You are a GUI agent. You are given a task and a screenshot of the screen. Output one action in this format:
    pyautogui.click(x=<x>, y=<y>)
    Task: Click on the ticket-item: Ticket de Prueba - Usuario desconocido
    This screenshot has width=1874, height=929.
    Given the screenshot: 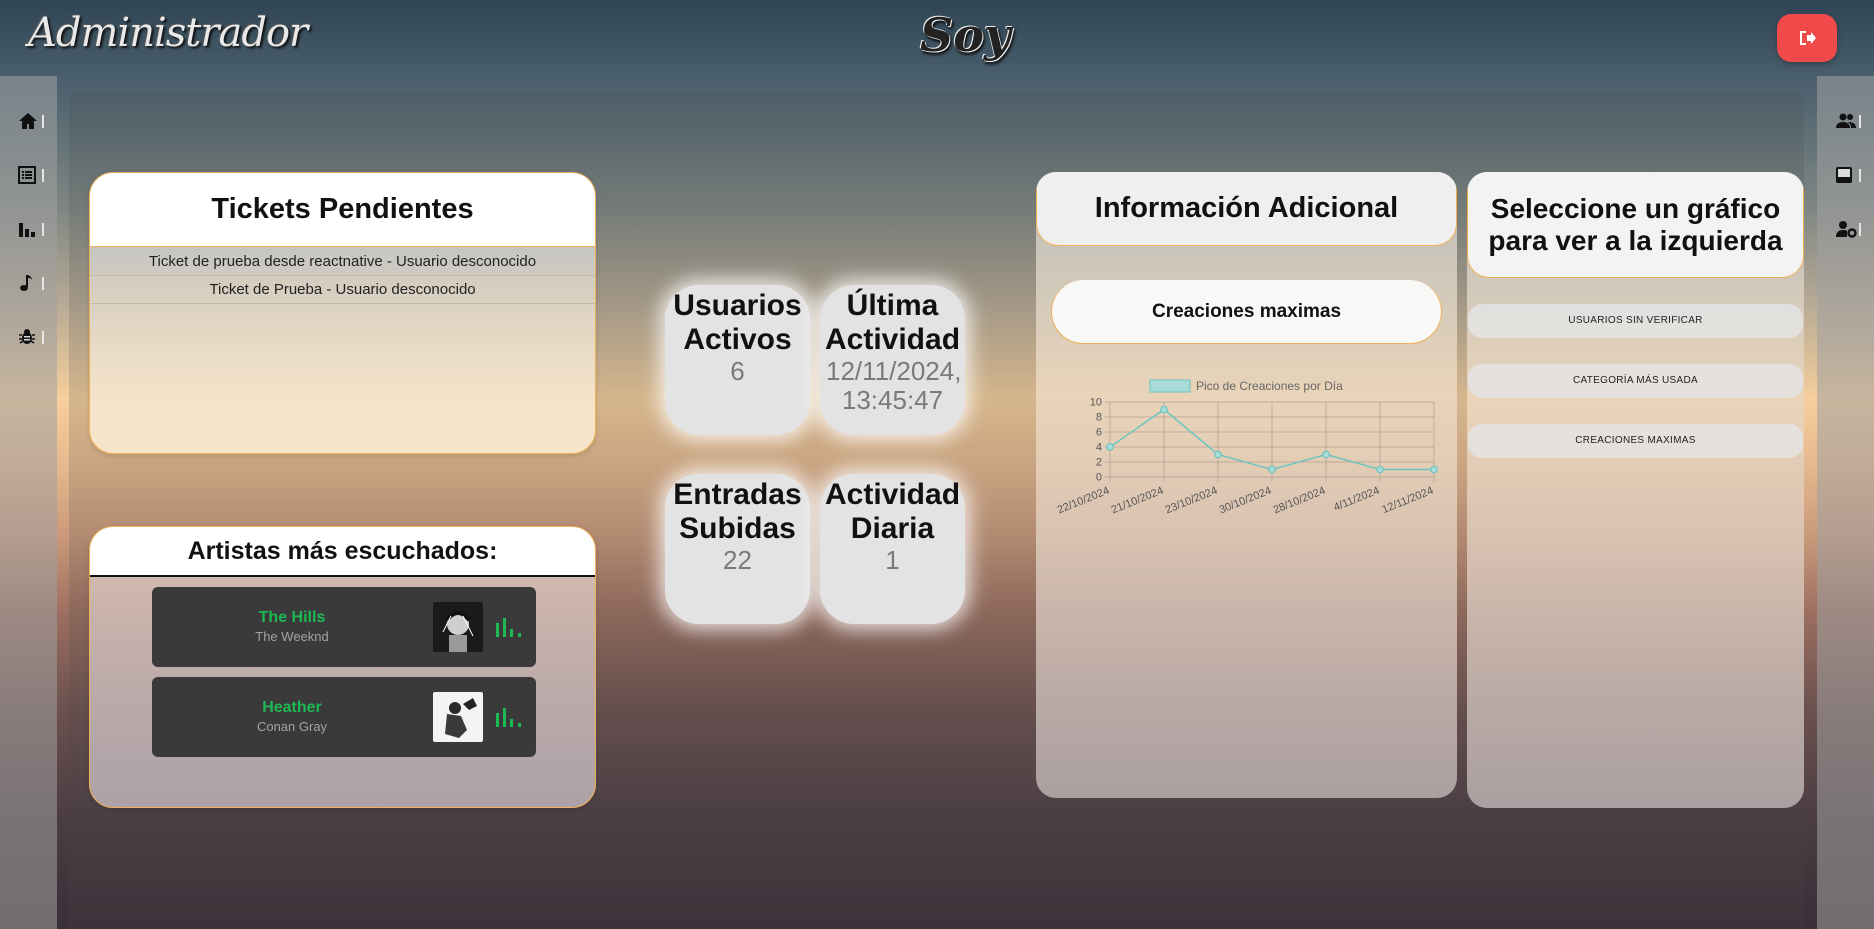 What is the action you would take?
    pyautogui.click(x=342, y=290)
    